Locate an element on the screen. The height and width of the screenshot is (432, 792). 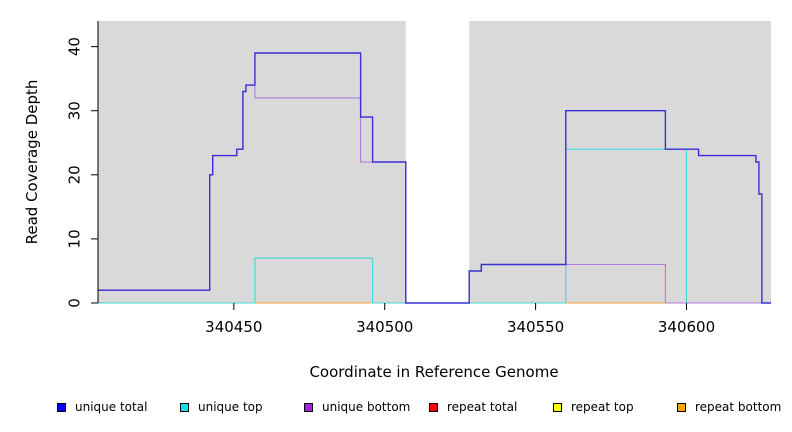
legend-swatch-repeat-top is located at coordinates (557, 407).